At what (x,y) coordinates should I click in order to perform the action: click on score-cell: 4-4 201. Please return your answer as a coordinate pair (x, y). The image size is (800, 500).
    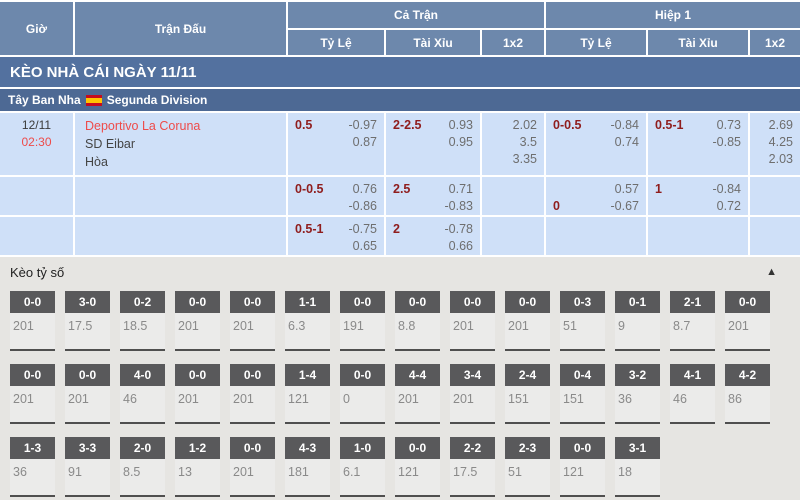
    Looking at the image, I should click on (417, 394).